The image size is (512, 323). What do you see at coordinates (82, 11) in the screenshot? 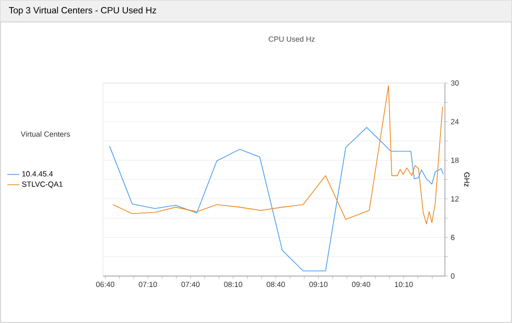
I see `chart-title: Top 3 Virtual Centers - CPU Used Hz` at bounding box center [82, 11].